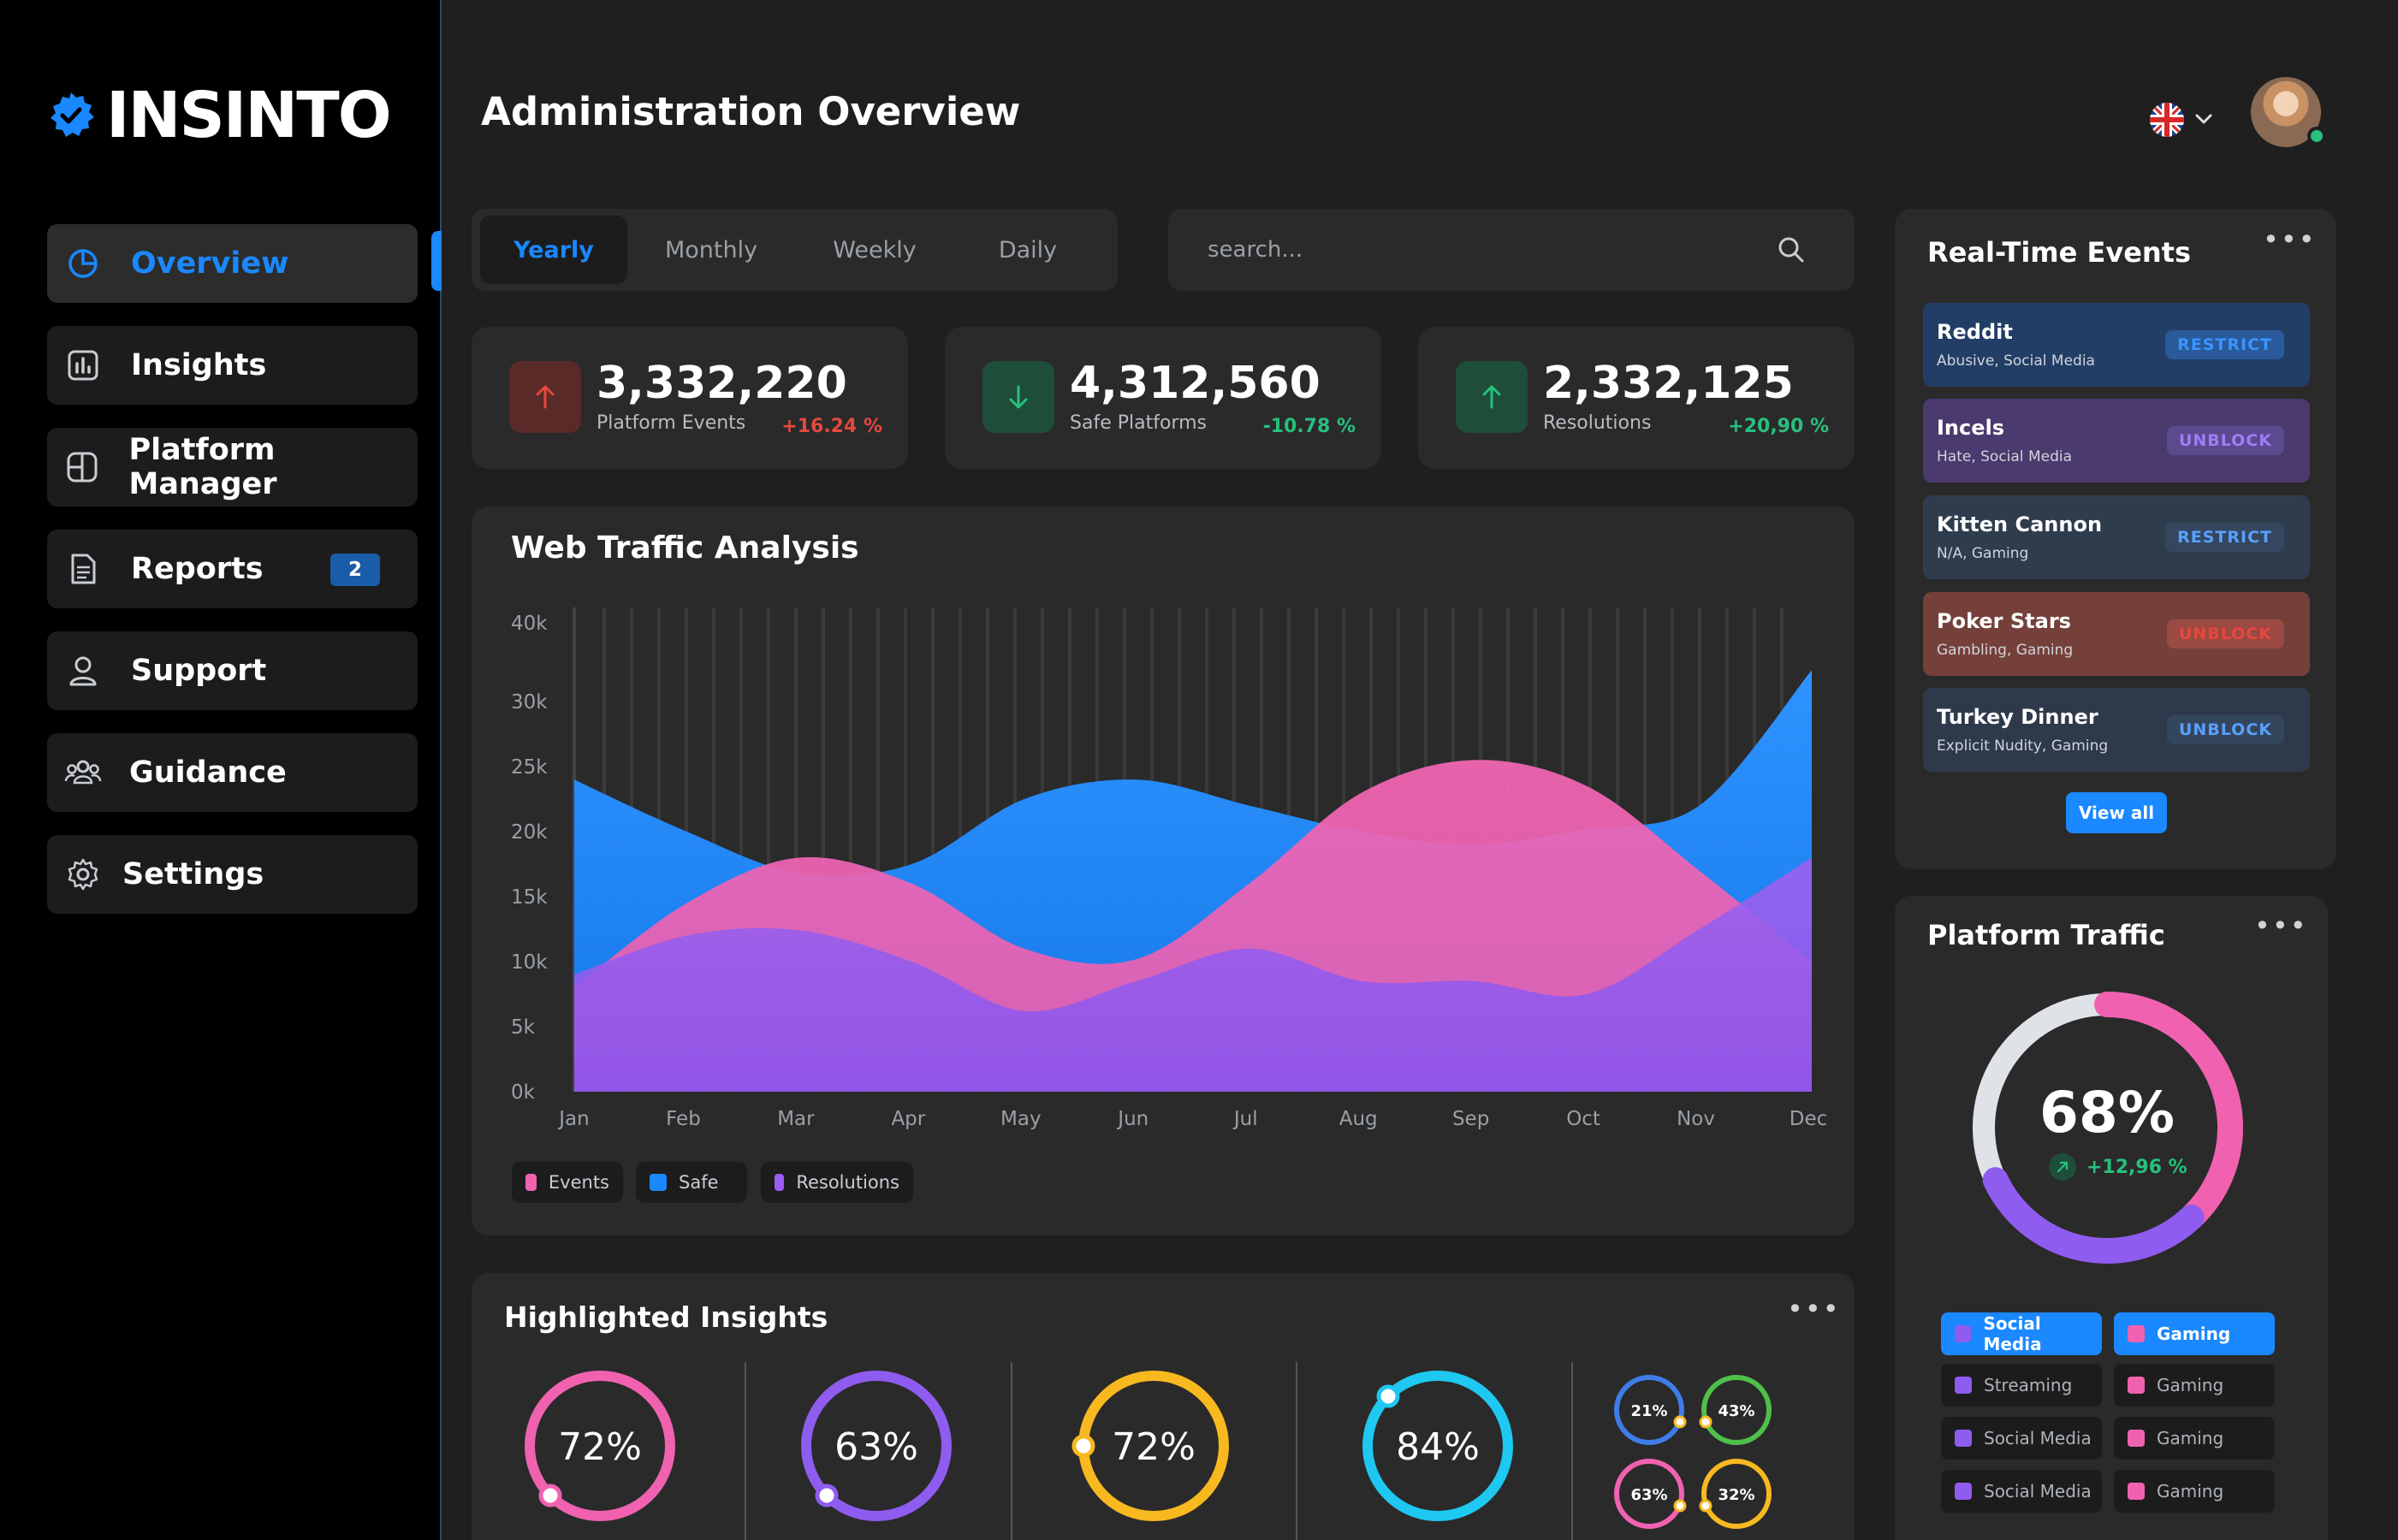 This screenshot has height=1540, width=2398. I want to click on insight-rings: 72% 63% 72% 84% 21% 43% 63% 32%, so click(1148, 1450).